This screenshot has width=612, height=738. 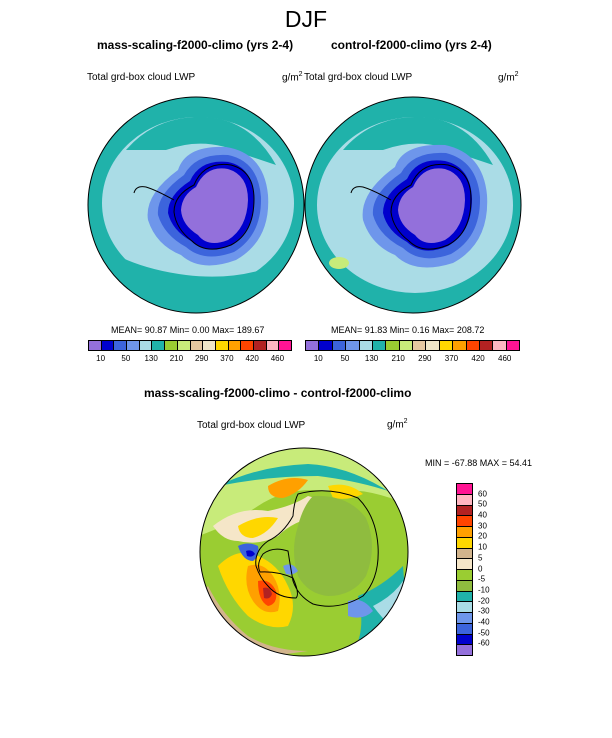 I want to click on colorbar-tick-label: -40, so click(x=484, y=622).